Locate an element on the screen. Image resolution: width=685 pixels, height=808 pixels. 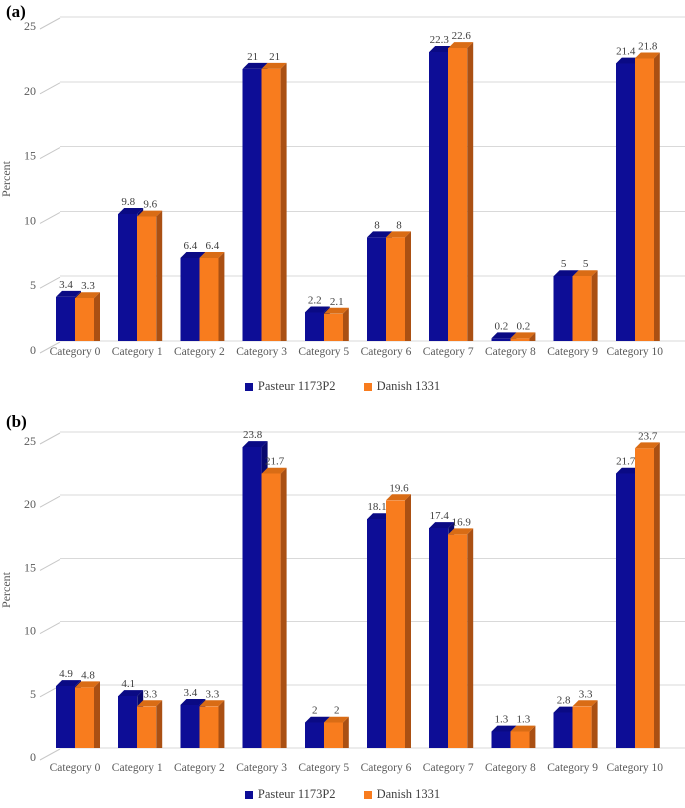
value-label: 18.1 is located at coordinates (376, 507).